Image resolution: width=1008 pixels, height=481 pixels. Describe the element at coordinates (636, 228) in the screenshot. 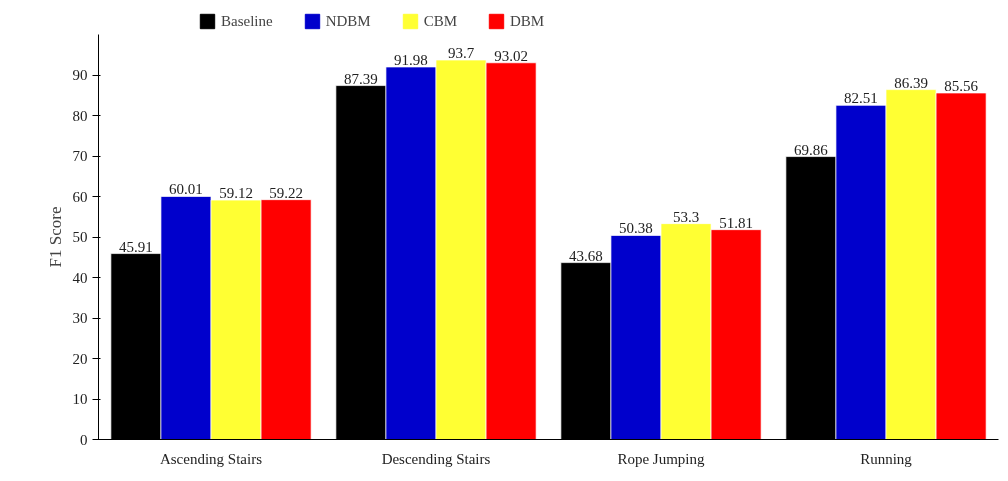

I see `data-label: 50.38` at that location.